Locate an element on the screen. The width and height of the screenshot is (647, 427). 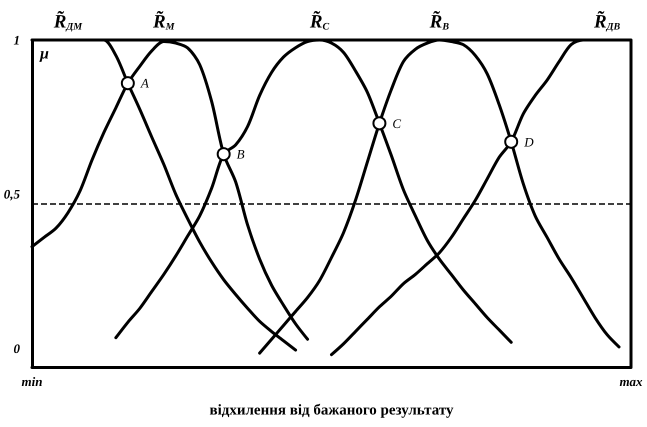
data-label: D is located at coordinates (528, 142).